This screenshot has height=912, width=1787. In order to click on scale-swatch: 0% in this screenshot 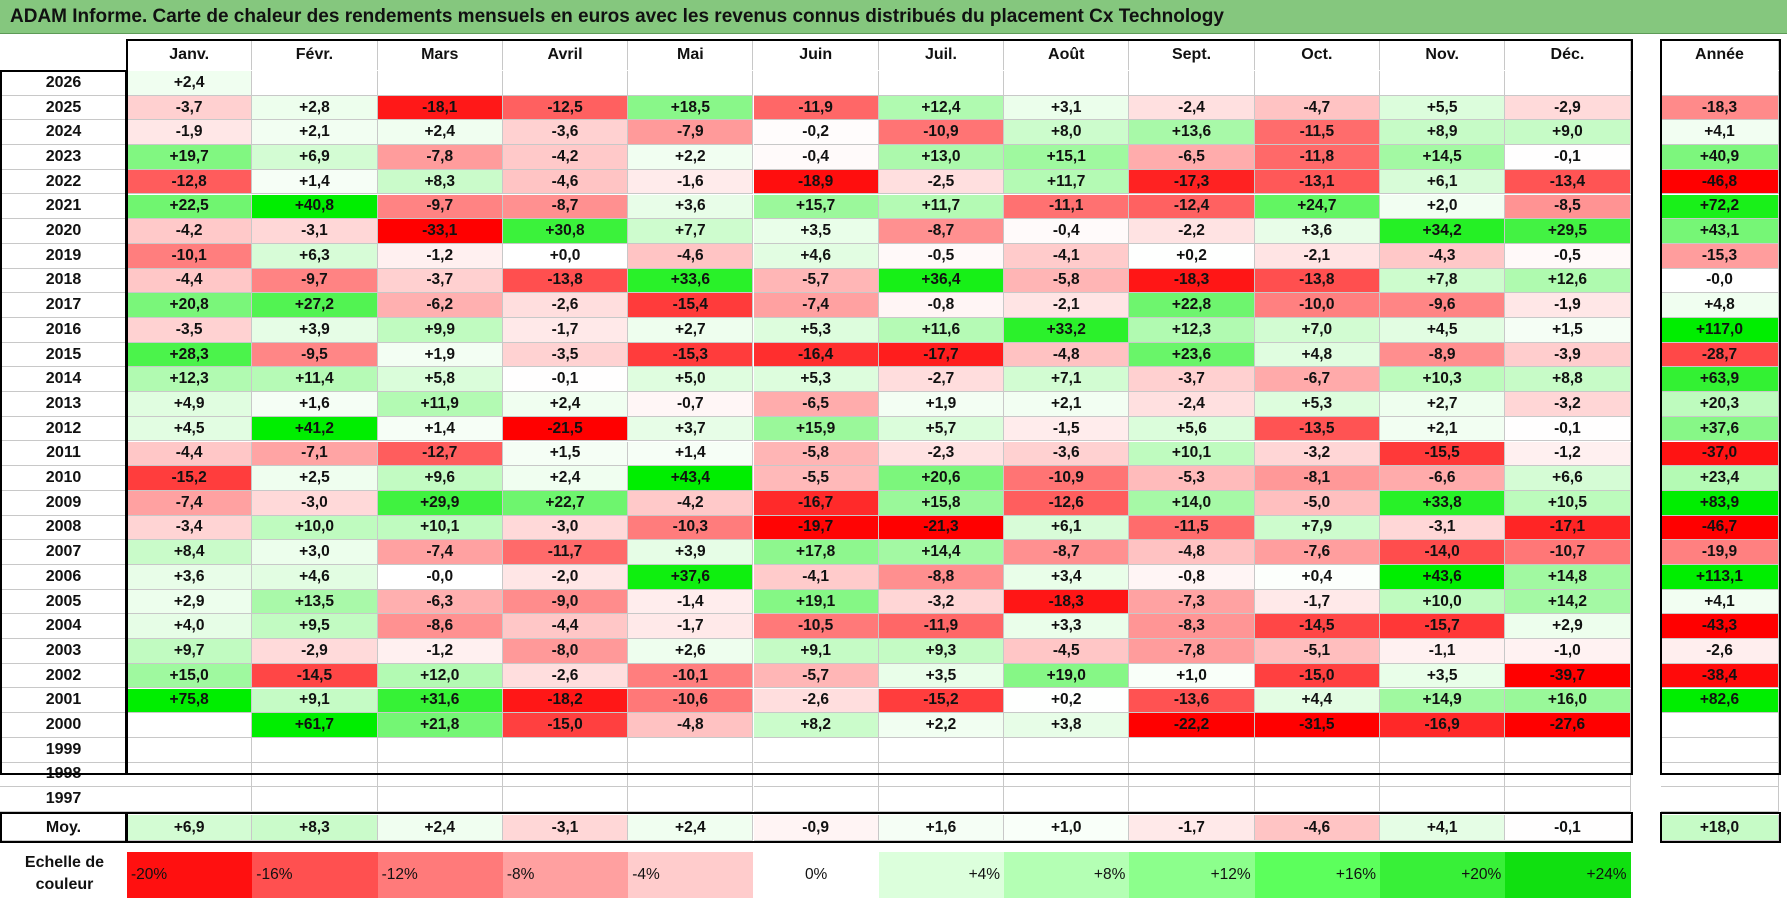, I will do `click(816, 875)`.